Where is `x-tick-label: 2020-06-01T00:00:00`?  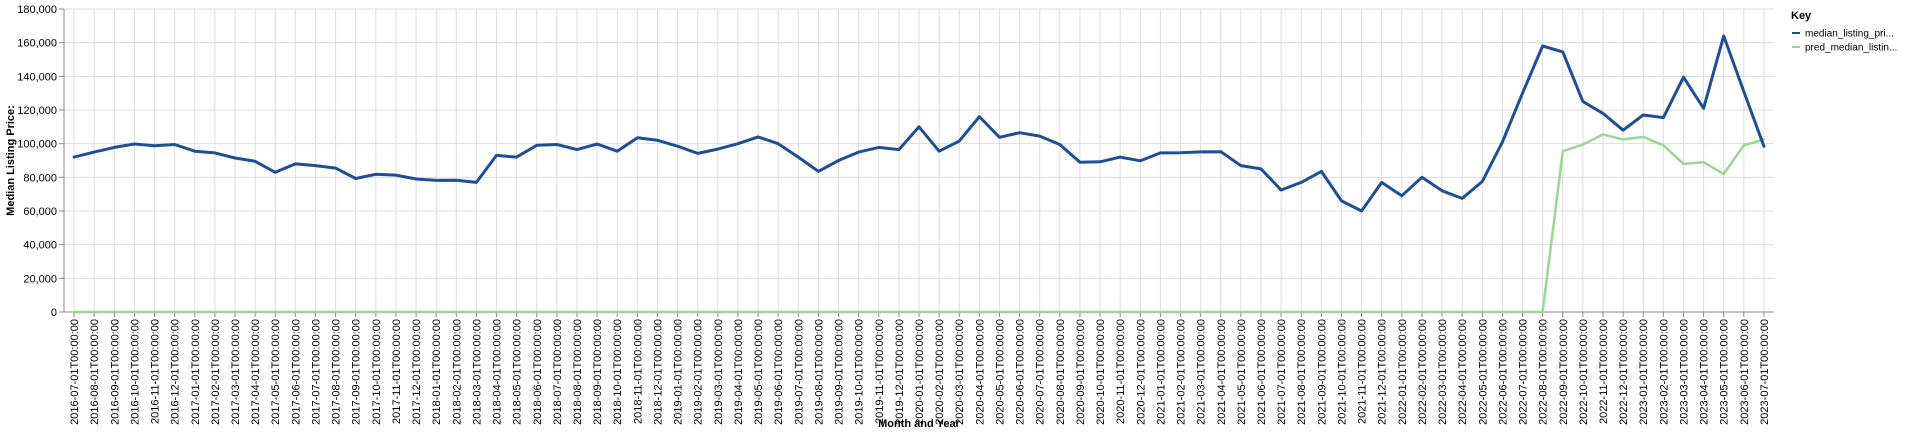 x-tick-label: 2020-06-01T00:00:00 is located at coordinates (1021, 372).